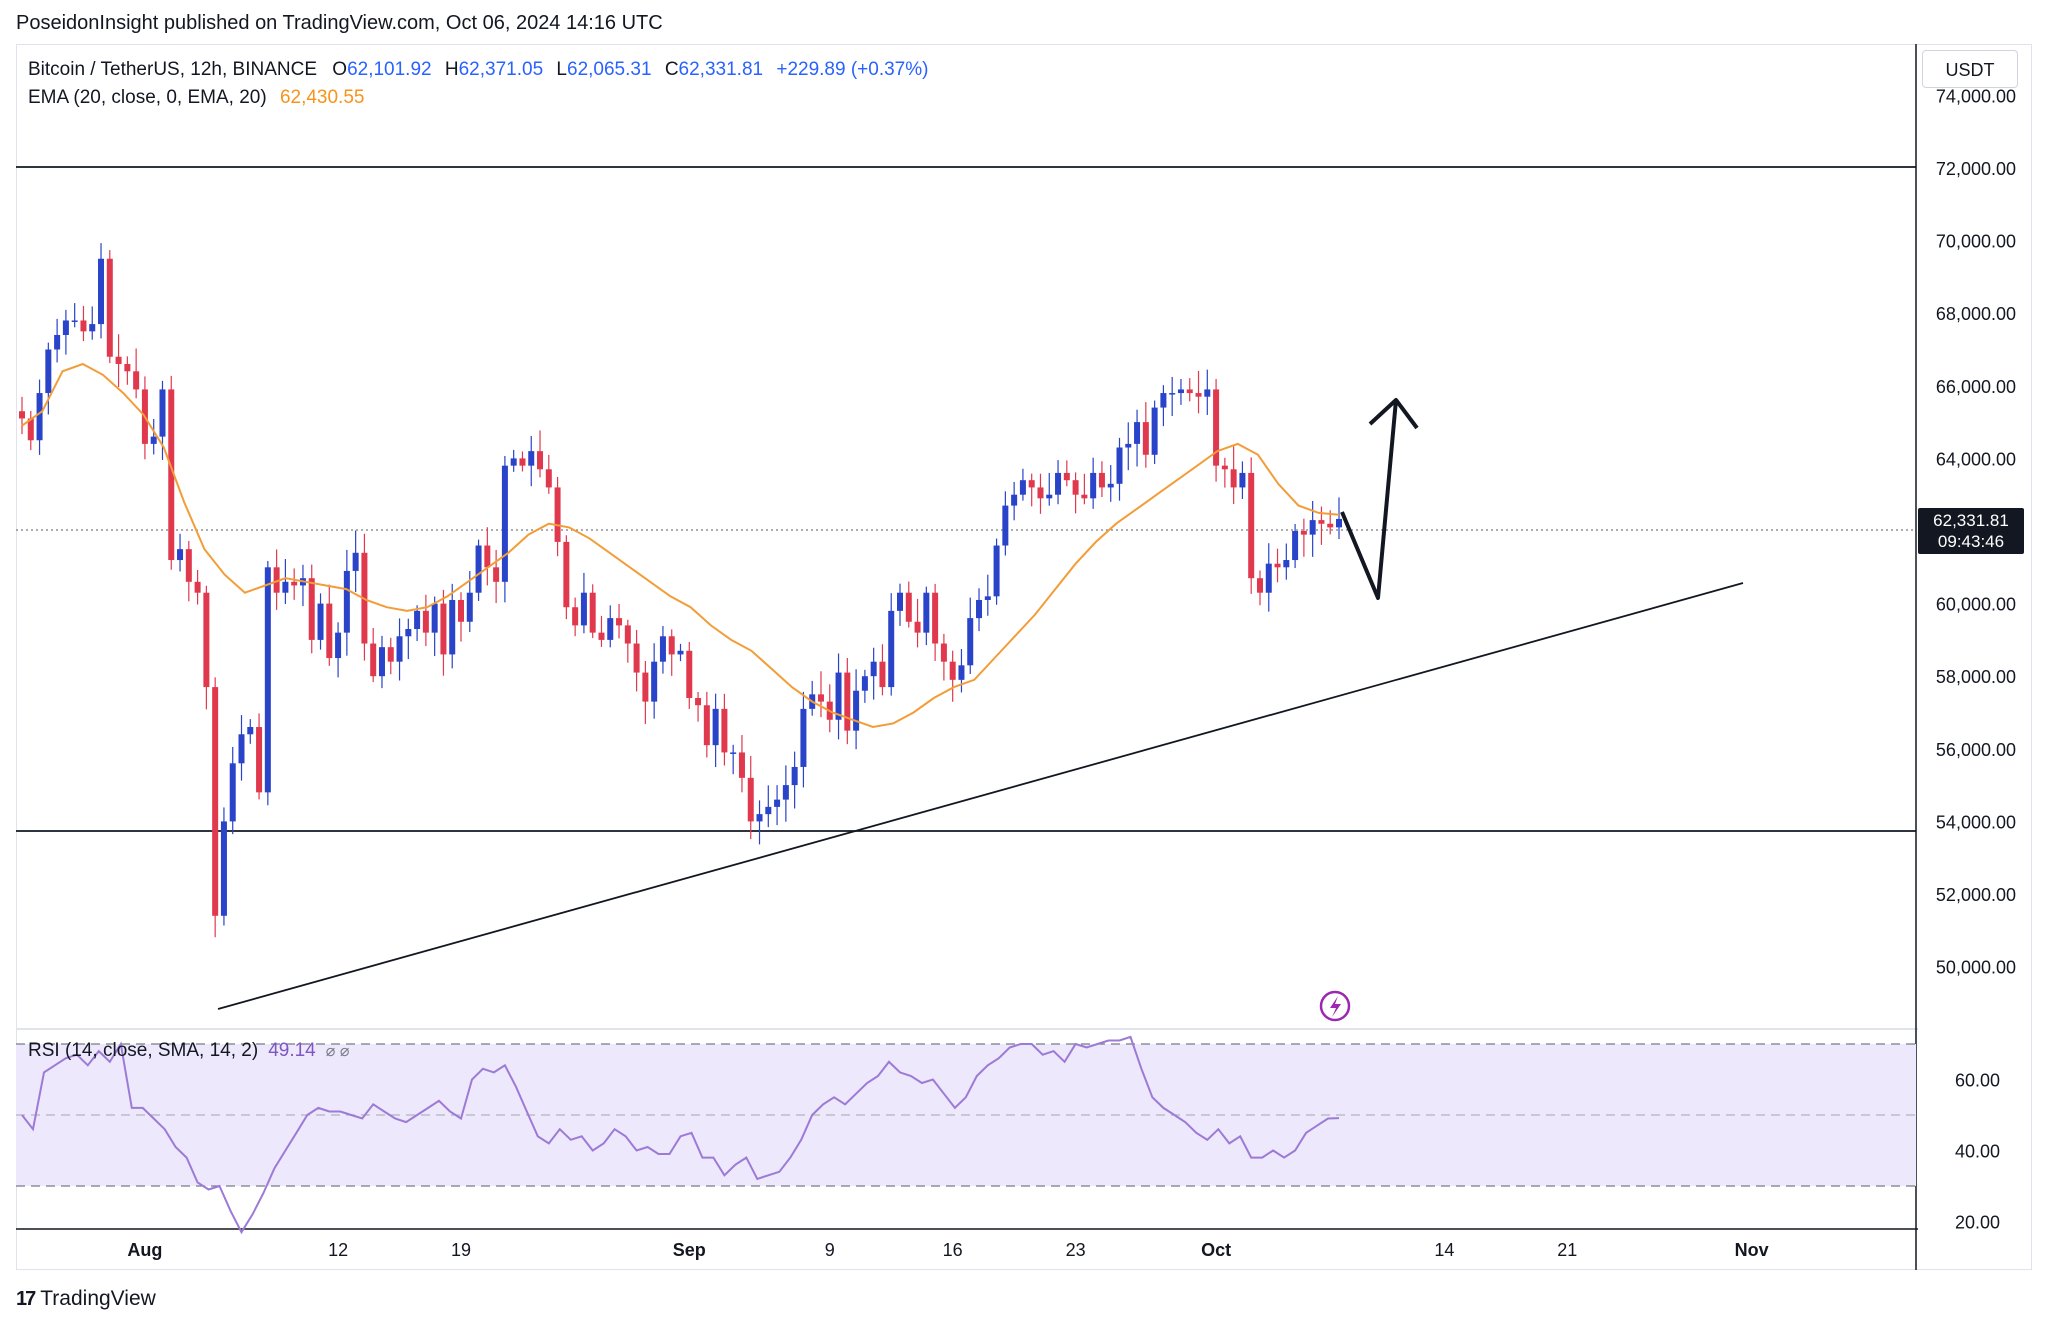 The image size is (2048, 1327). I want to click on projection-path, so click(1369, 499).